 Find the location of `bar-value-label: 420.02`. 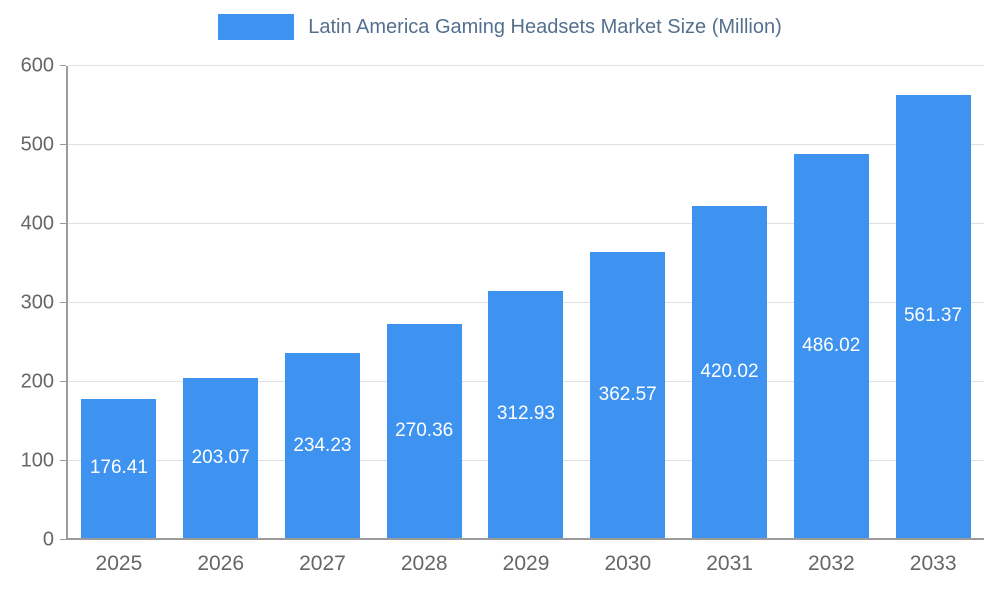

bar-value-label: 420.02 is located at coordinates (729, 372).